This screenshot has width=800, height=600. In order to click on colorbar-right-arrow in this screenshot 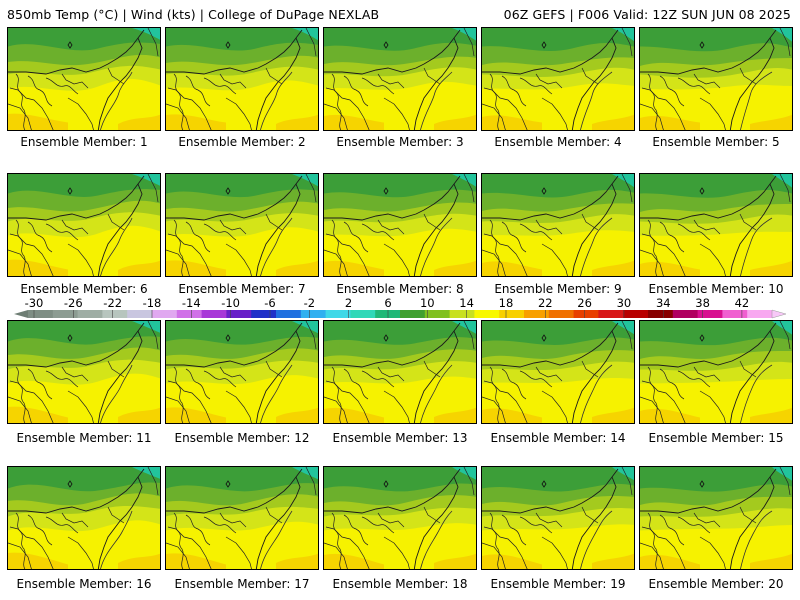, I will do `click(779, 314)`.